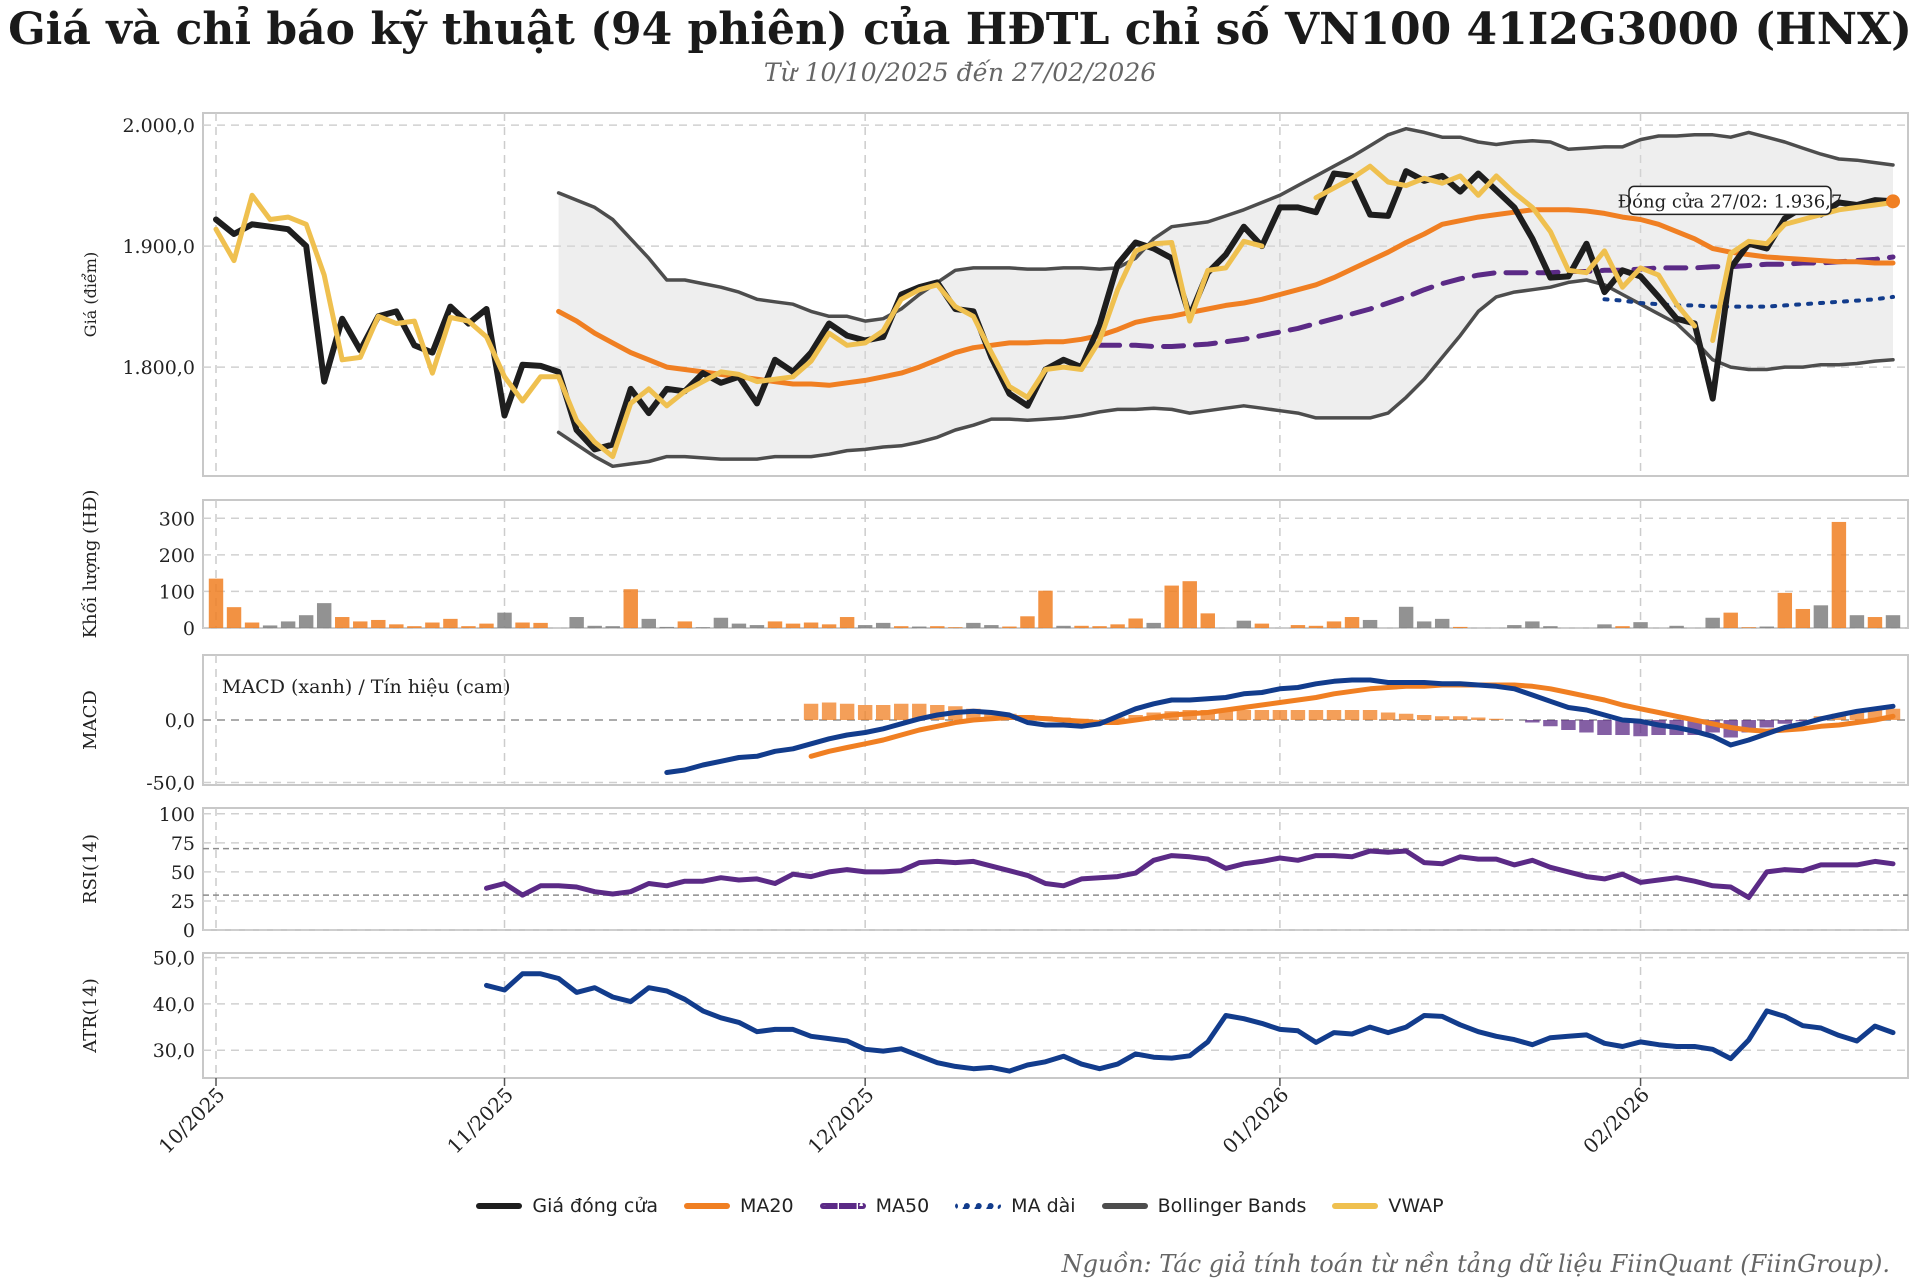 The width and height of the screenshot is (1920, 1288). I want to click on price-y-axis-label: Giá (điểm), so click(90, 294).